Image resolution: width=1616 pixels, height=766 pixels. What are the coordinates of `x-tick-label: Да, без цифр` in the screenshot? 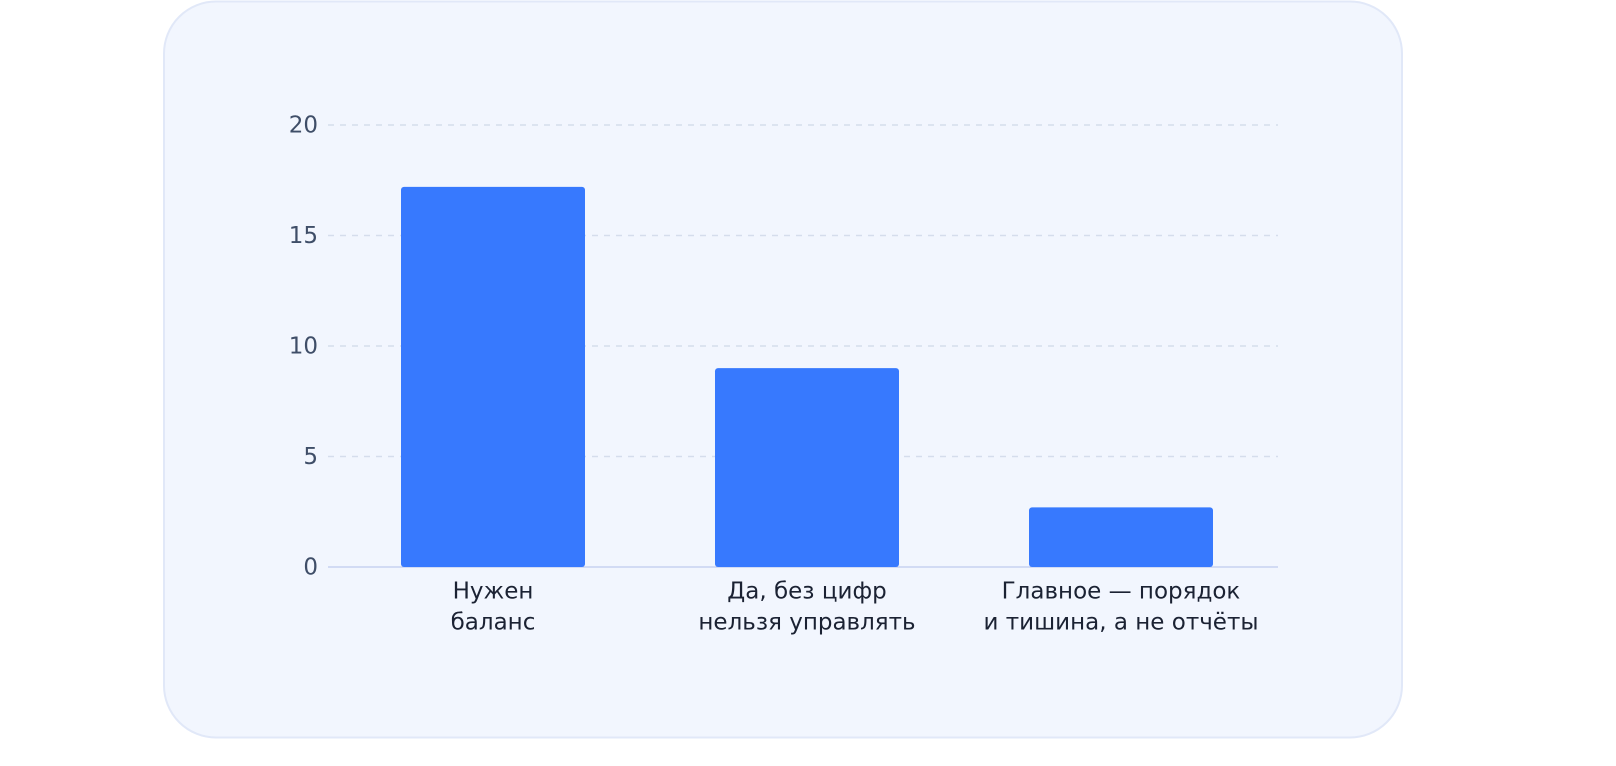 It's located at (806, 592).